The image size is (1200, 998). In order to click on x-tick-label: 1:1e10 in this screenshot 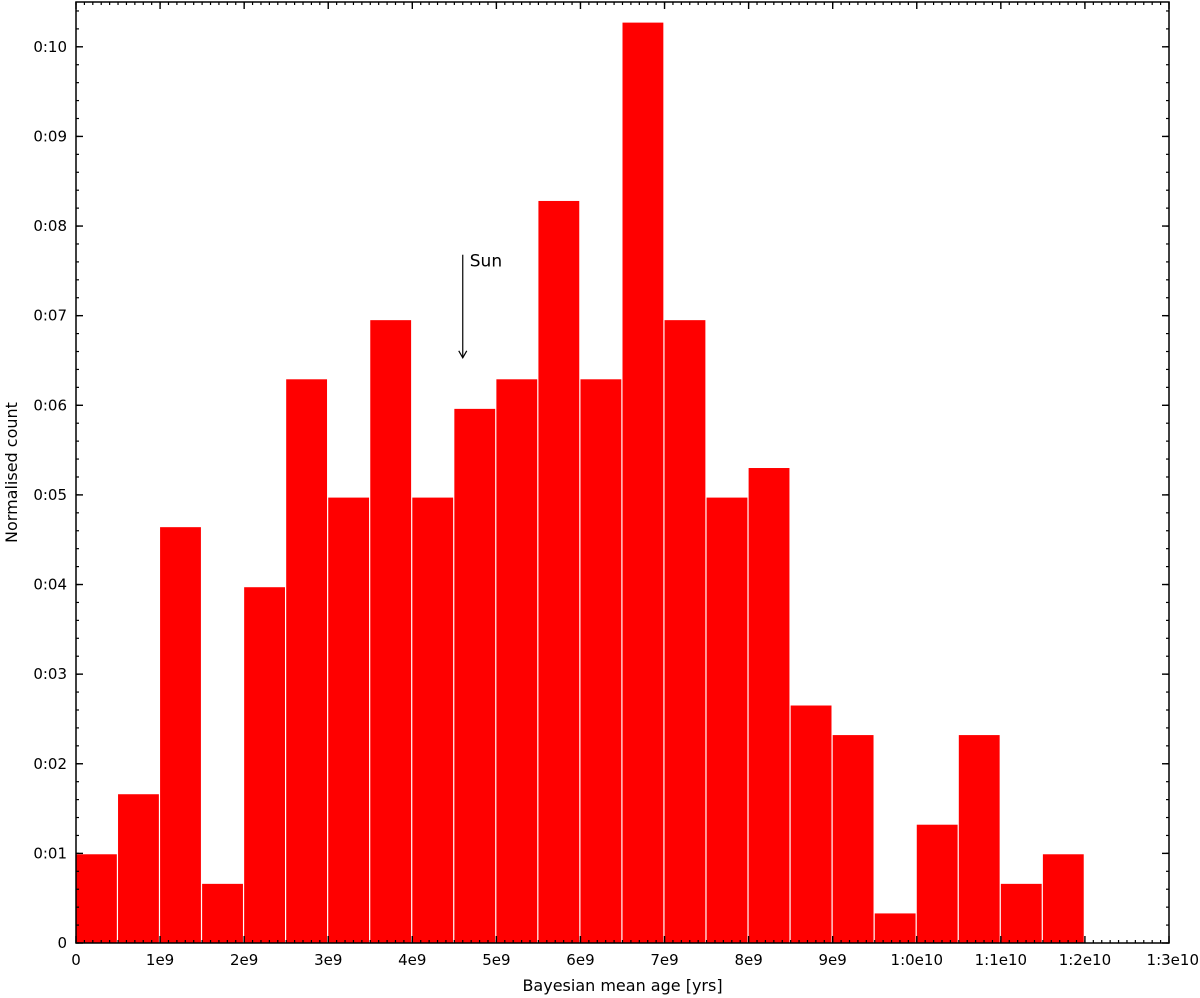, I will do `click(1001, 960)`.